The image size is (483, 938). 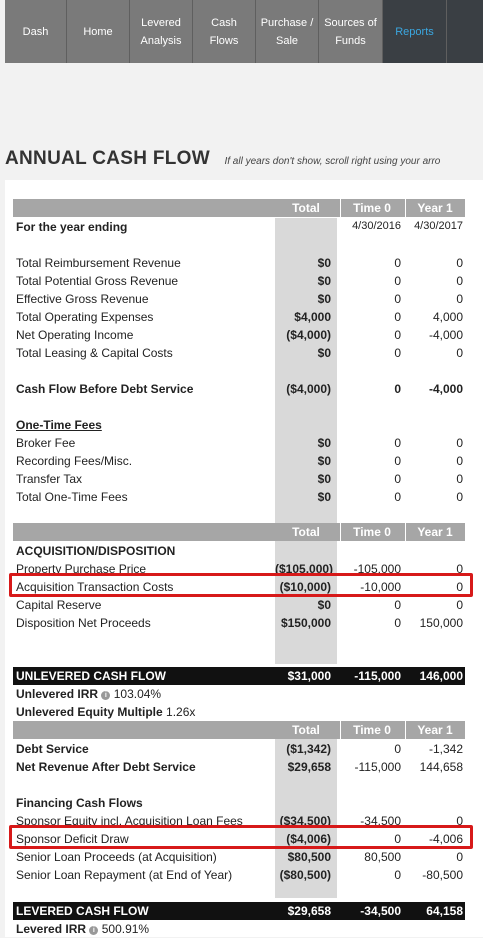 I want to click on row-label: Property Purchase Price, so click(x=81, y=569).